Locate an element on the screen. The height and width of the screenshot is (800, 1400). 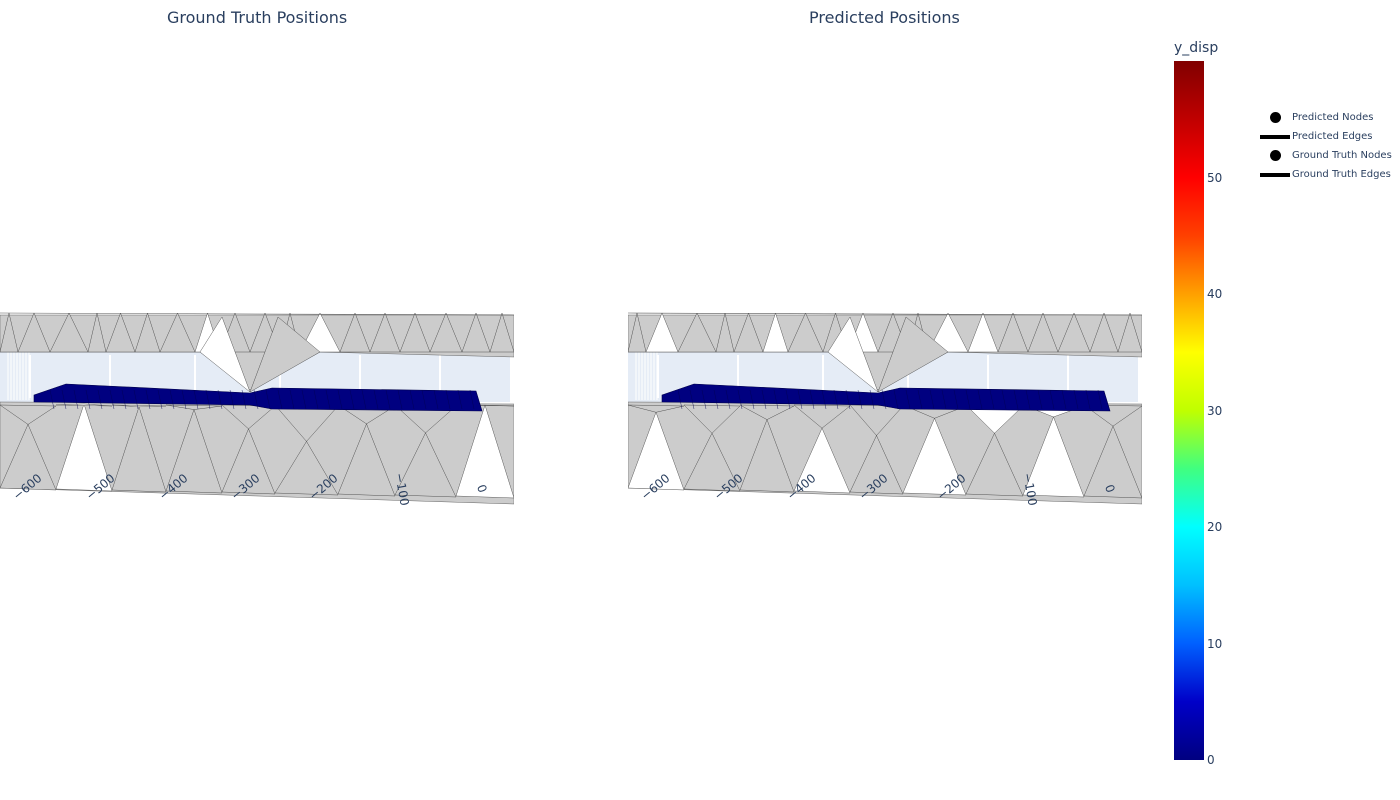
colorbar-tick-label: 50 is located at coordinates (1215, 177).